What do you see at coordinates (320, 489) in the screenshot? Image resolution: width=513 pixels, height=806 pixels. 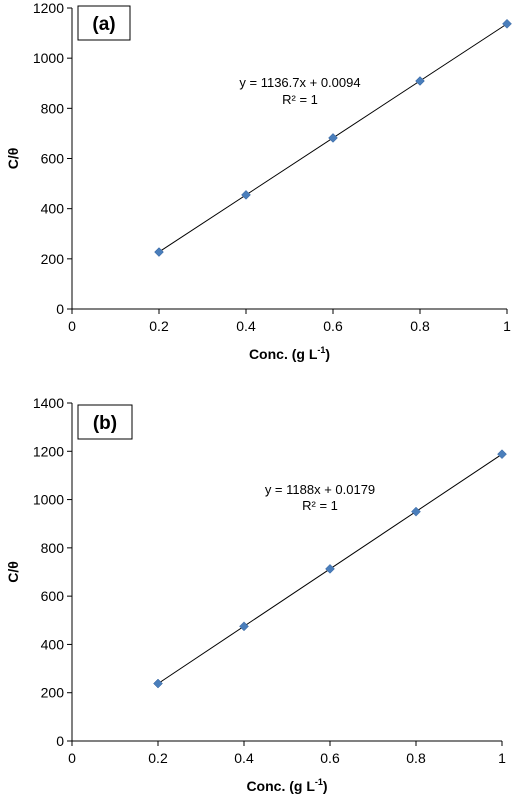 I see `trendline-equation: y = 1188x + 0.0179` at bounding box center [320, 489].